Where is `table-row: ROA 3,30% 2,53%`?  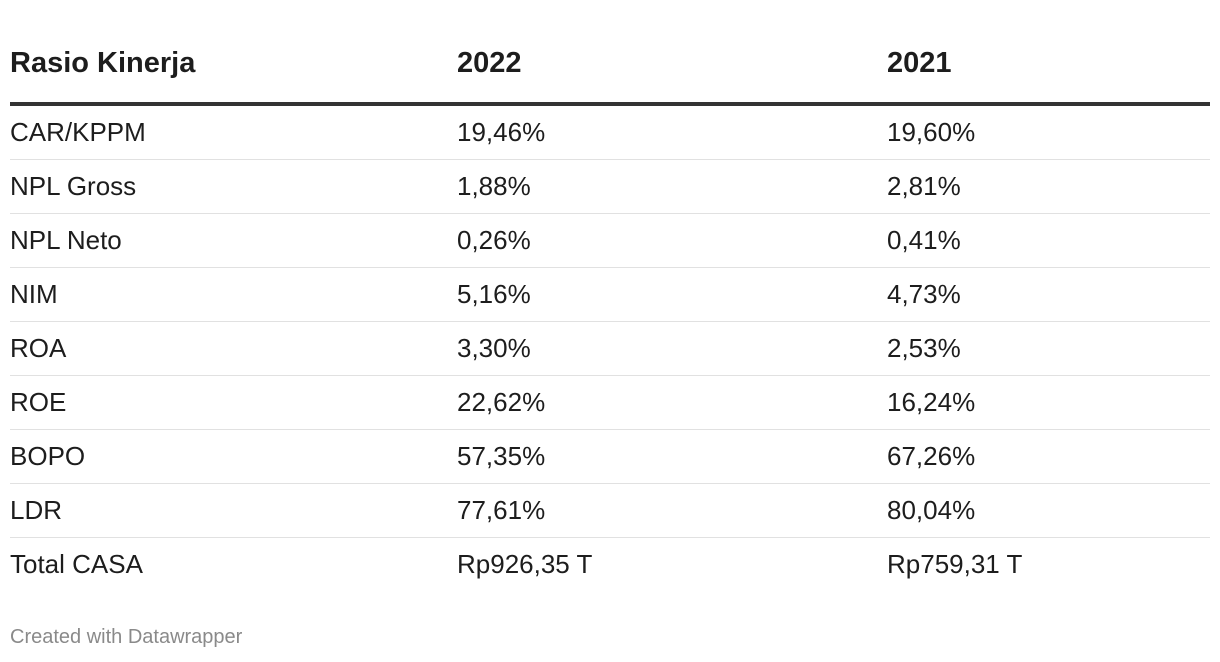 table-row: ROA 3,30% 2,53% is located at coordinates (610, 348).